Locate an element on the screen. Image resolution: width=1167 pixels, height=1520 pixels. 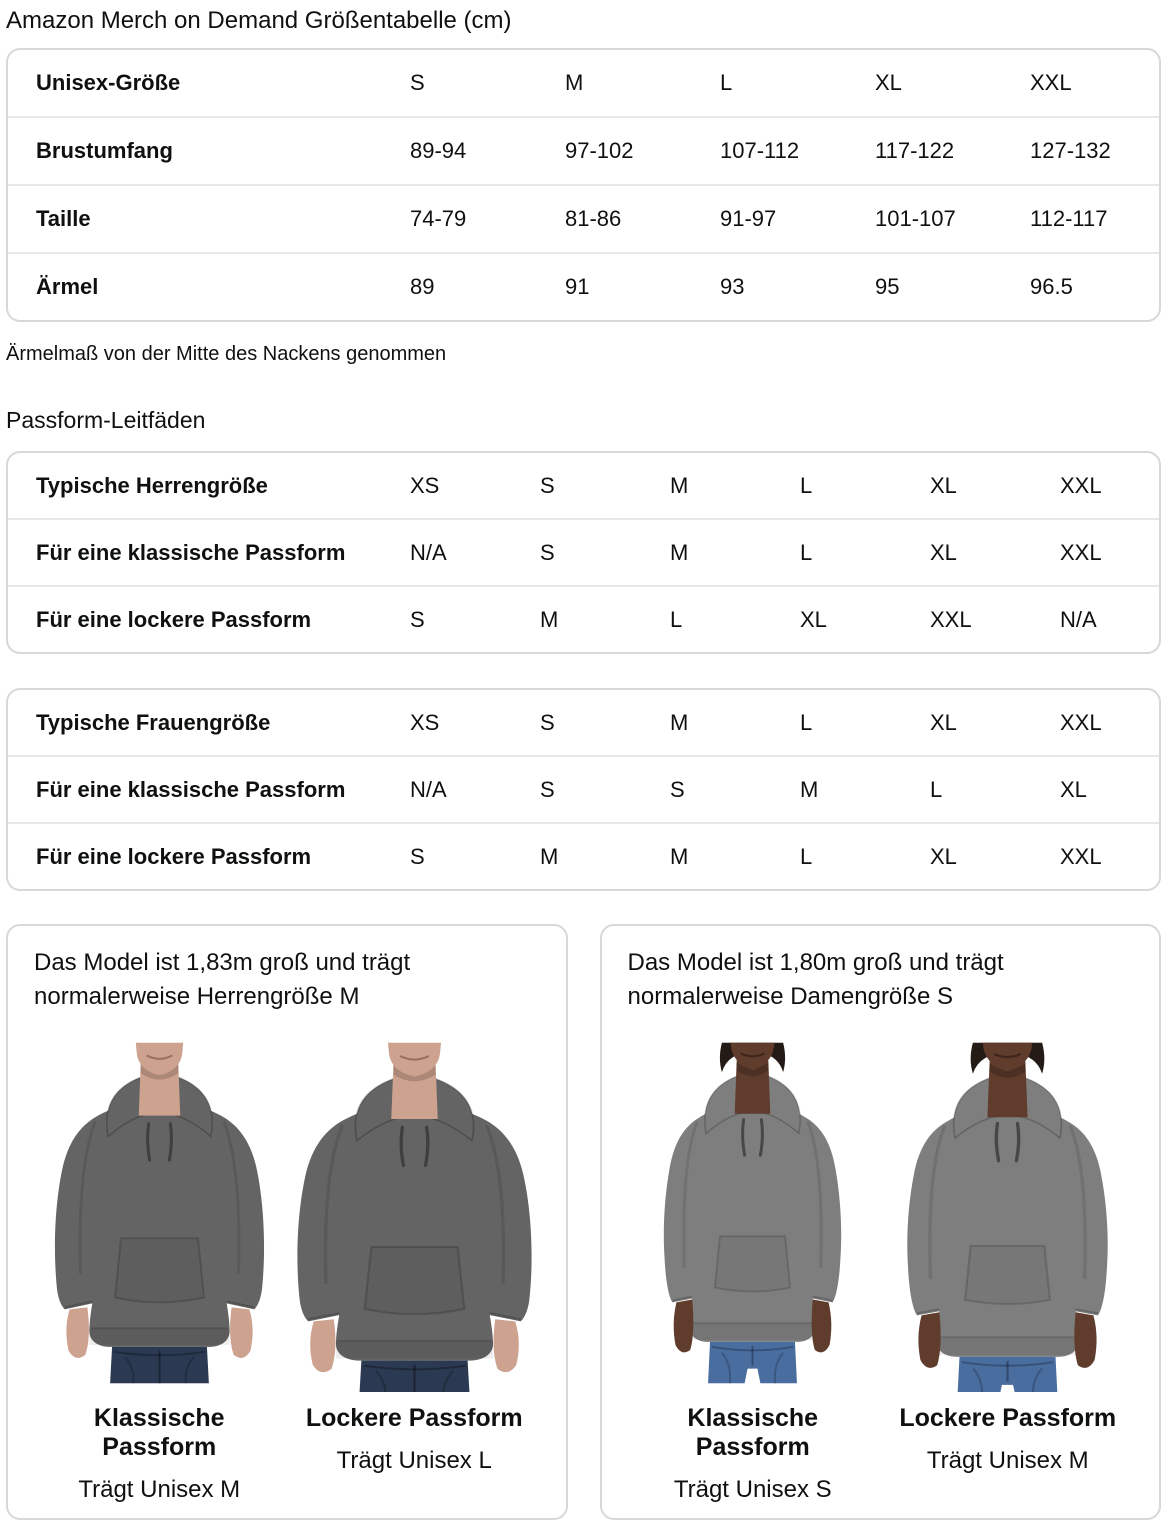
row-cell: 89-94 is located at coordinates (438, 150).